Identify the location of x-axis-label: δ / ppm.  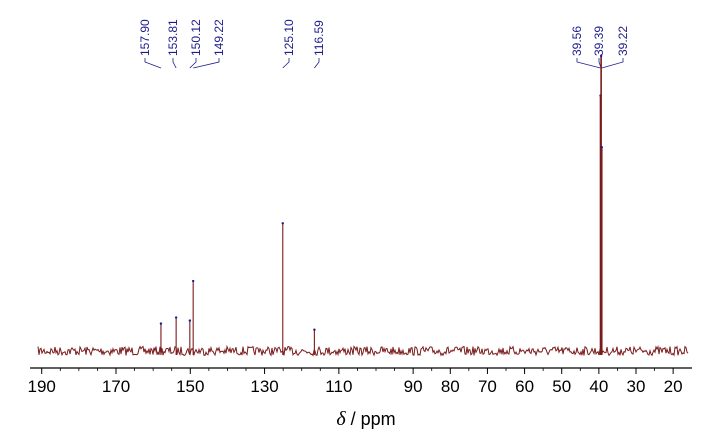
(365, 419).